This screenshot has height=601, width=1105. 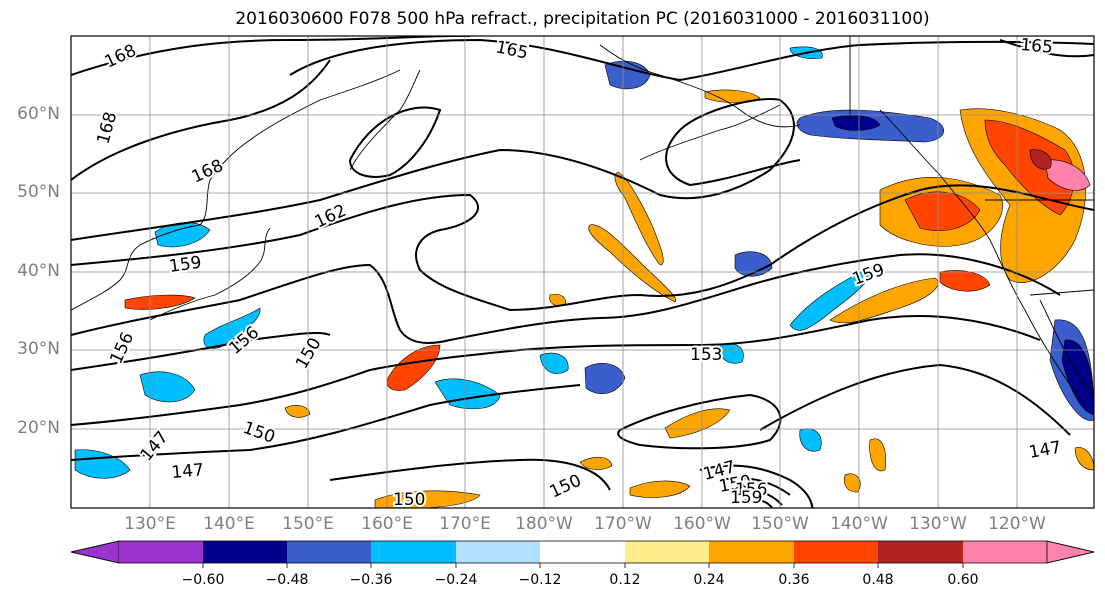 I want to click on contour-label: 159, so click(x=746, y=498).